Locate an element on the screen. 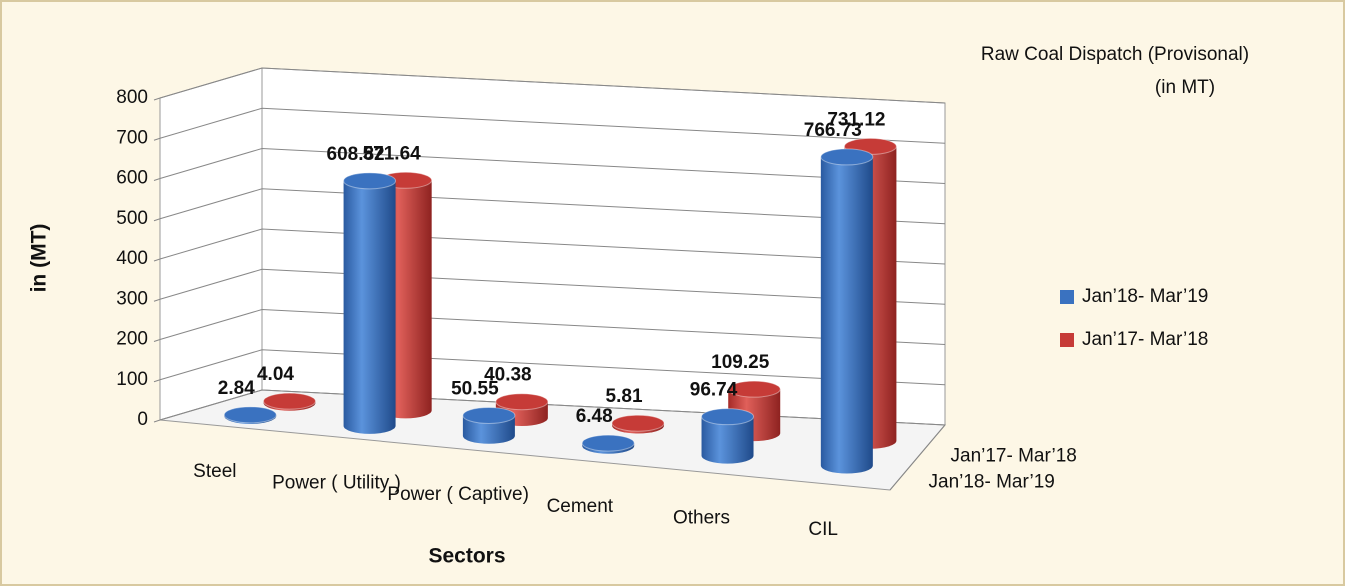  value-label: 5.81 is located at coordinates (624, 396).